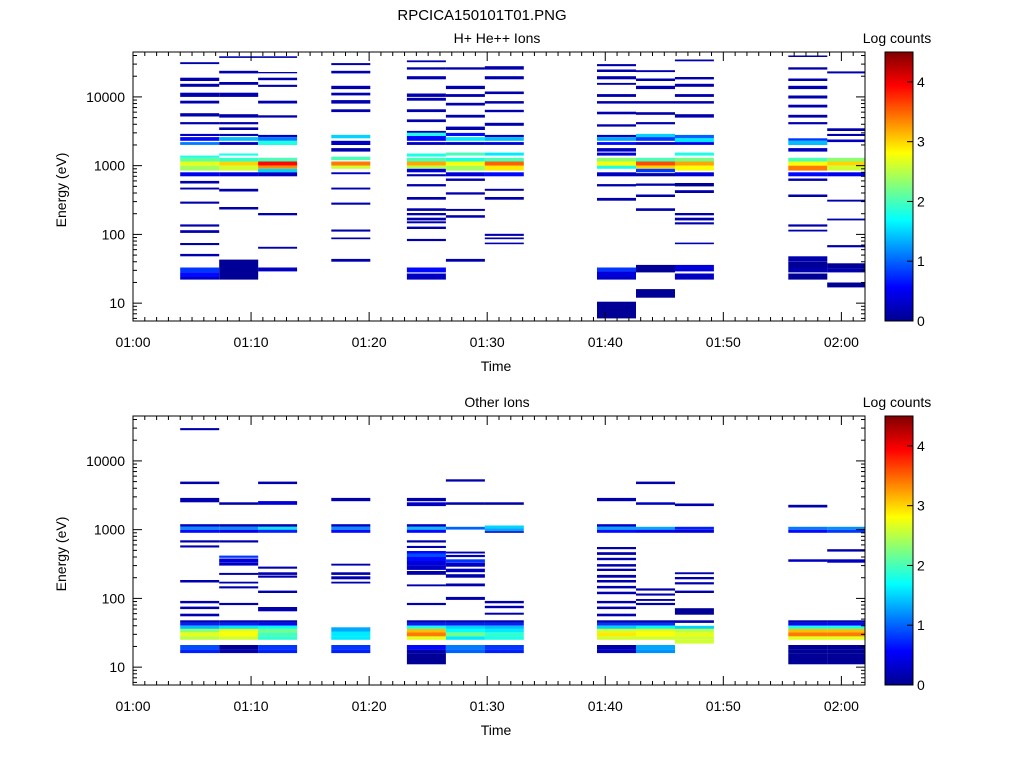  Describe the element at coordinates (251, 706) in the screenshot. I see `x-tick-label: 01:10` at that location.